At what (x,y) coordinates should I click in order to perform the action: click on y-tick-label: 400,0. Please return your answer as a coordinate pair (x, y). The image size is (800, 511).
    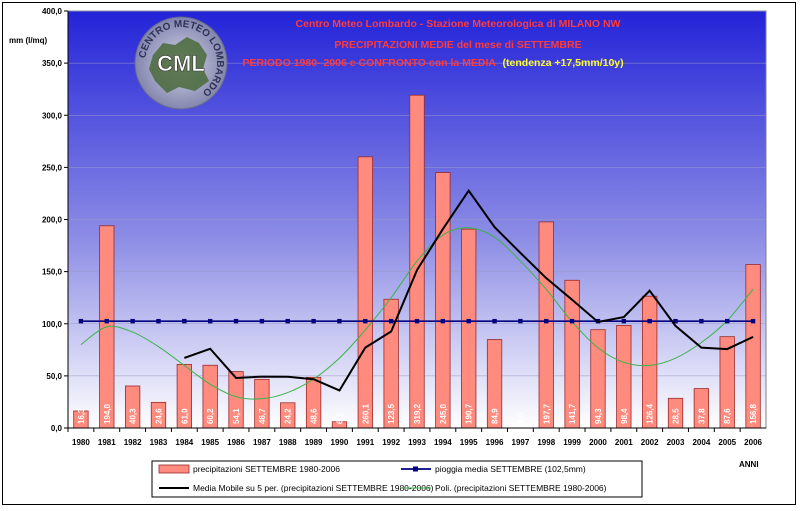
    Looking at the image, I should click on (52, 11).